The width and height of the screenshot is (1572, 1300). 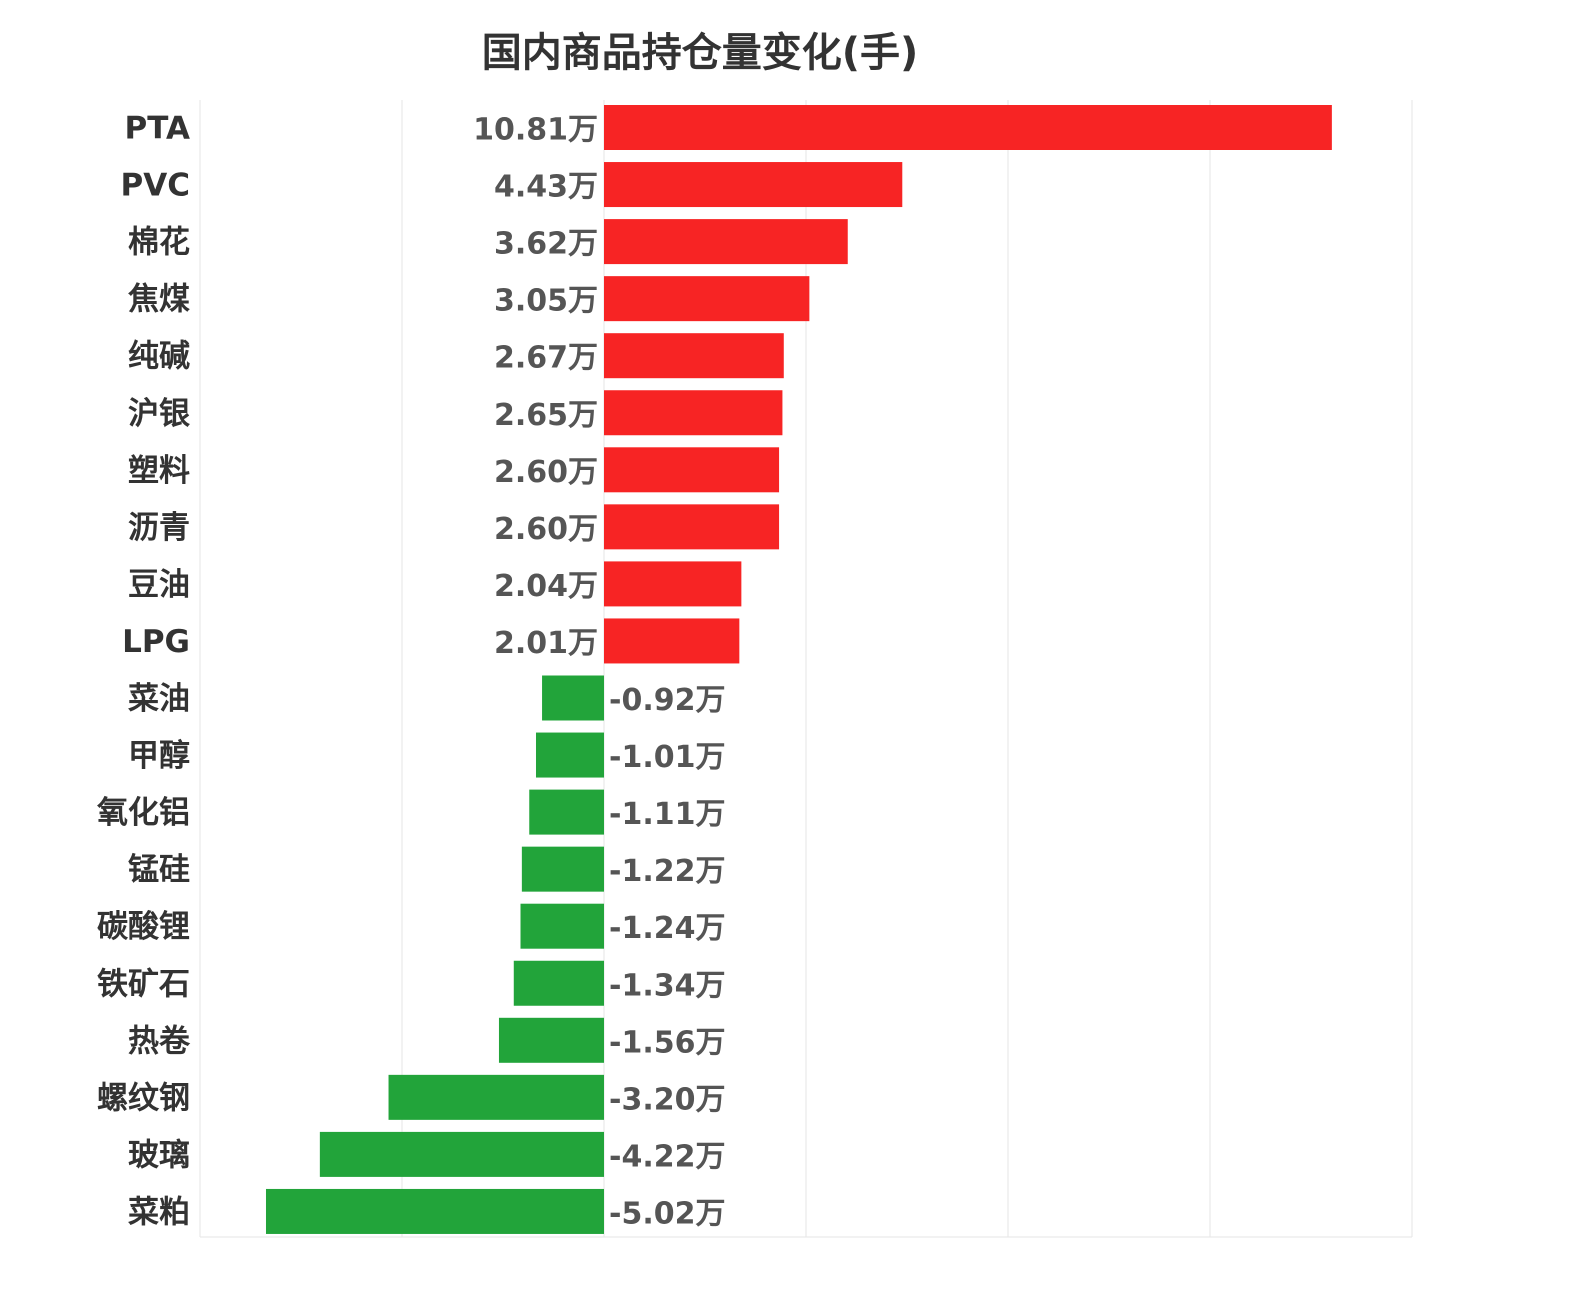 What do you see at coordinates (159, 699) in the screenshot?
I see `category-label: 菜油` at bounding box center [159, 699].